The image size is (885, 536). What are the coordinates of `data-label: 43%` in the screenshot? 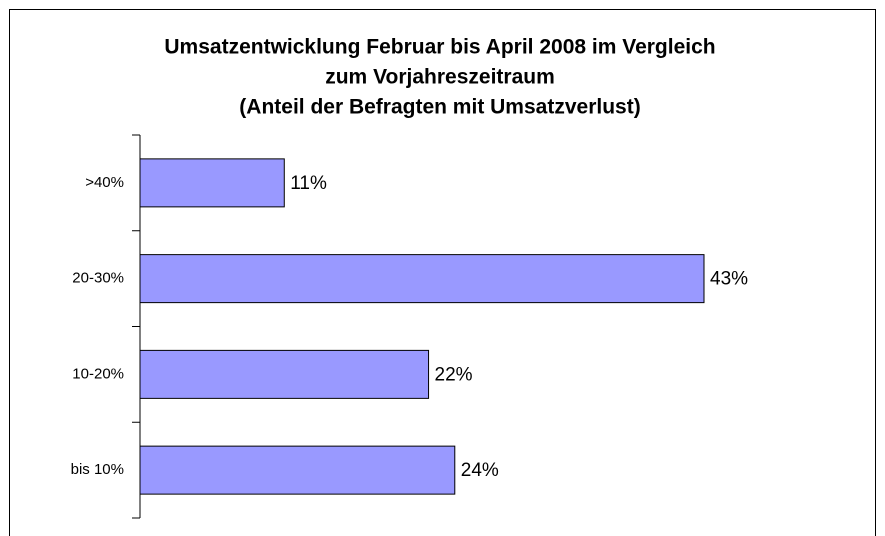 It's located at (729, 279).